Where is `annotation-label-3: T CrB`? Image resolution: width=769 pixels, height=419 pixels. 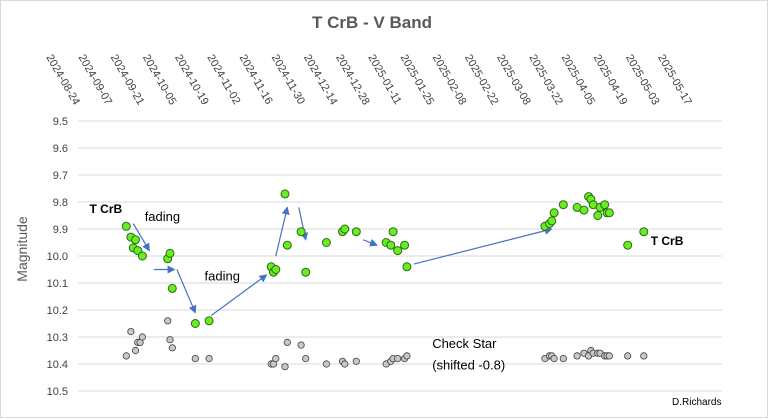
annotation-label-3: T CrB is located at coordinates (667, 241).